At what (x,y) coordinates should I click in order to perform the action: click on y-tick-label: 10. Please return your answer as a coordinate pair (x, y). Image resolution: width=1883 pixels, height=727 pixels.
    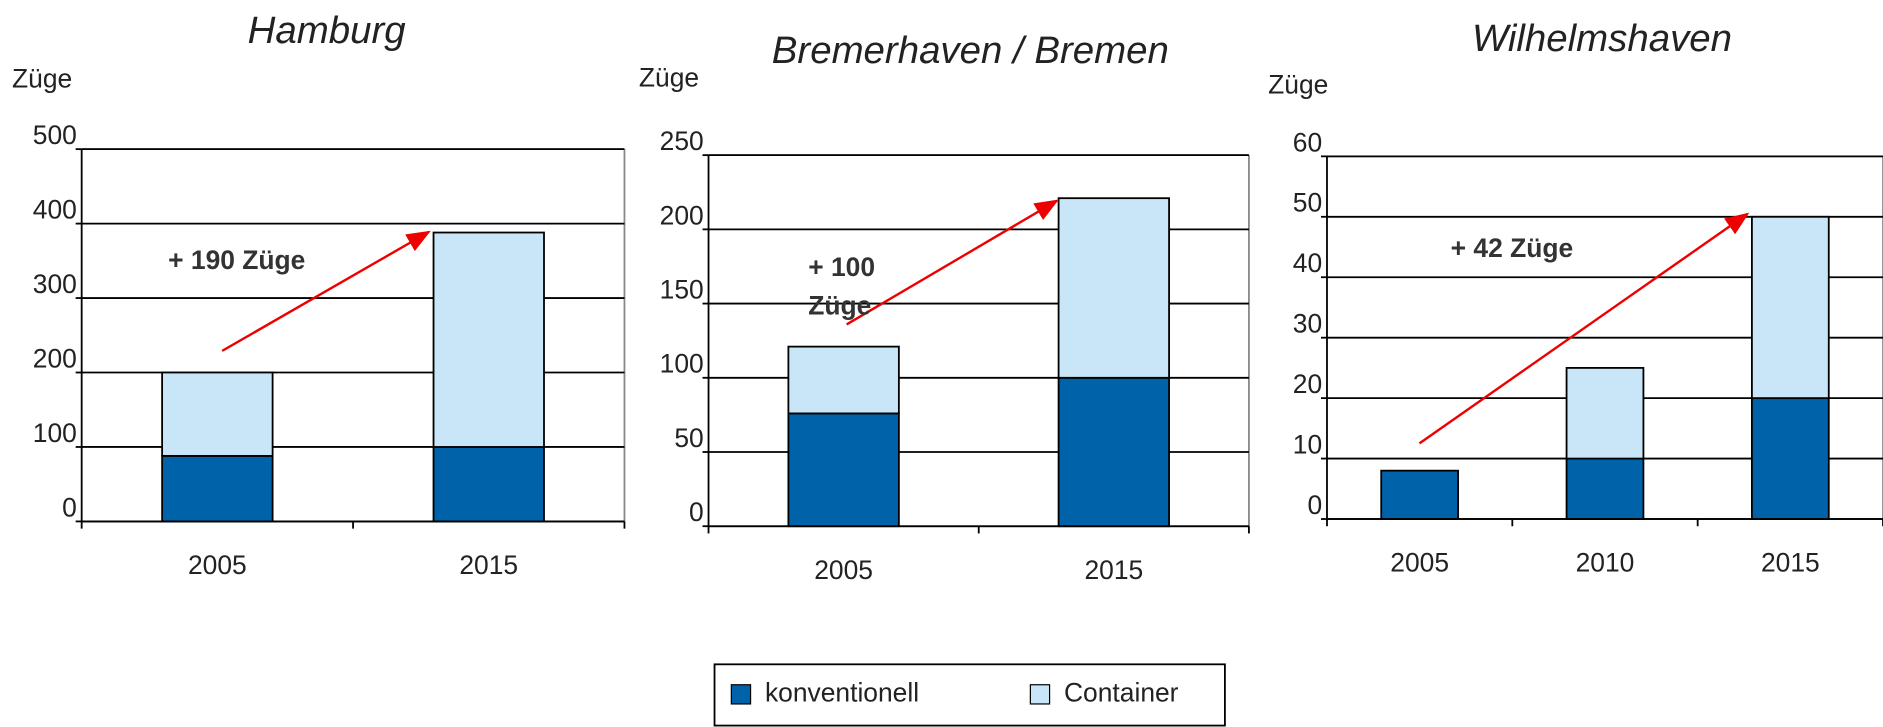
    Looking at the image, I should click on (1307, 445).